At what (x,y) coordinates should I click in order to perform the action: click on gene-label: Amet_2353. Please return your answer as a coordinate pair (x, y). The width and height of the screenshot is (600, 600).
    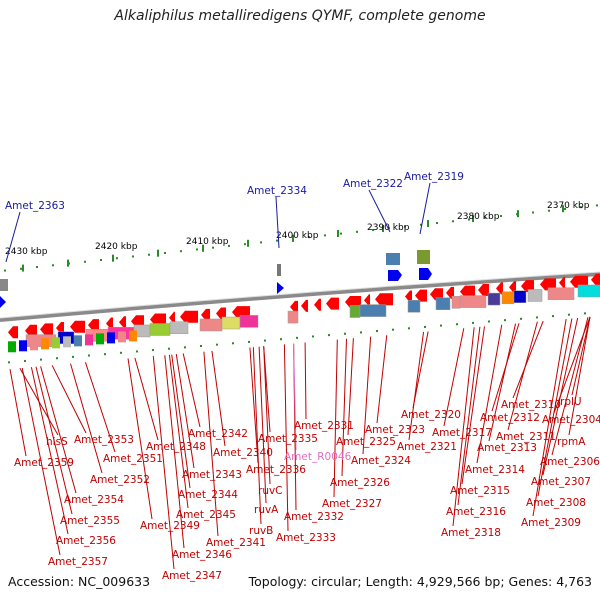
    Looking at the image, I should click on (104, 440).